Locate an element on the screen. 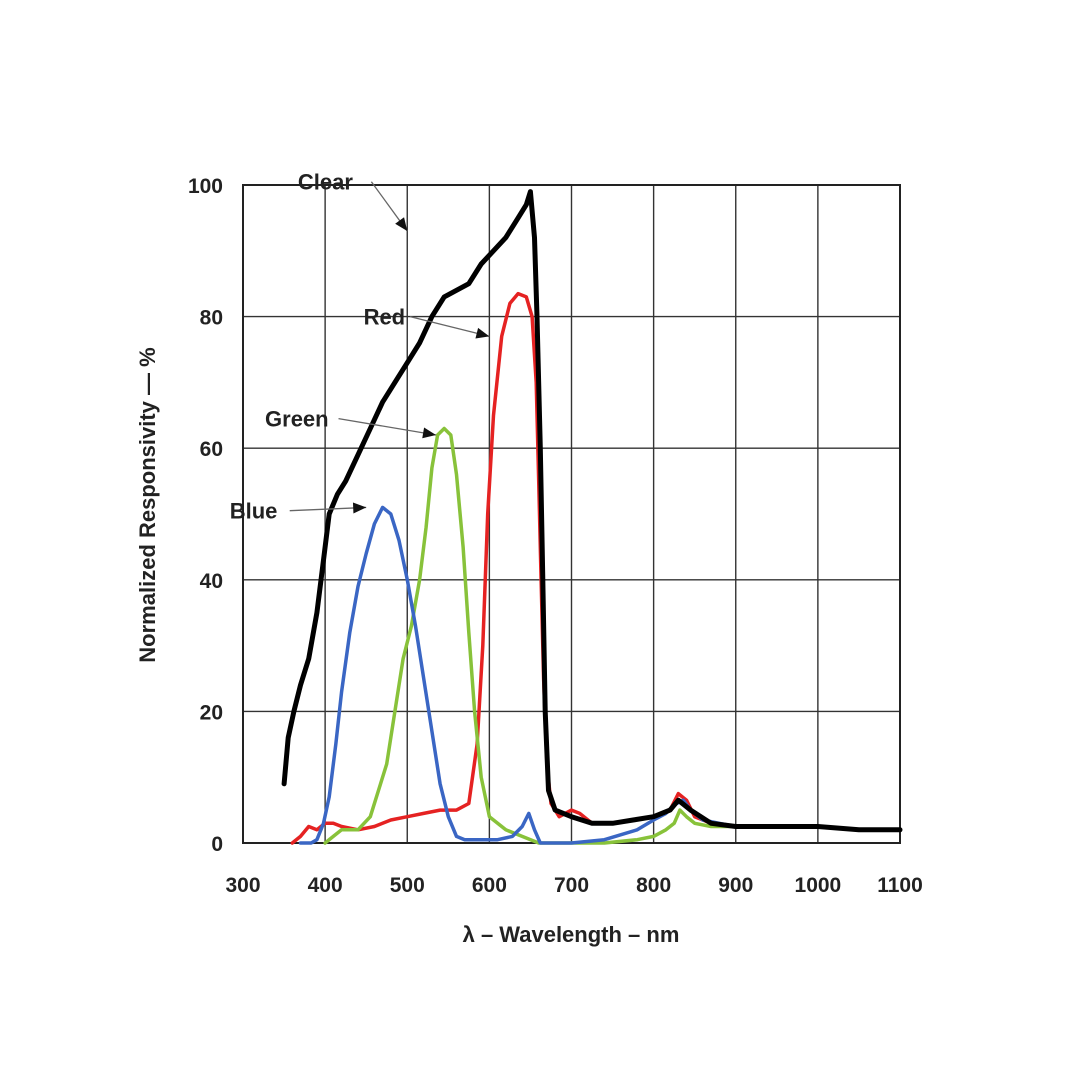 This screenshot has width=1080, height=1085. callout-leader-green is located at coordinates (387, 426).